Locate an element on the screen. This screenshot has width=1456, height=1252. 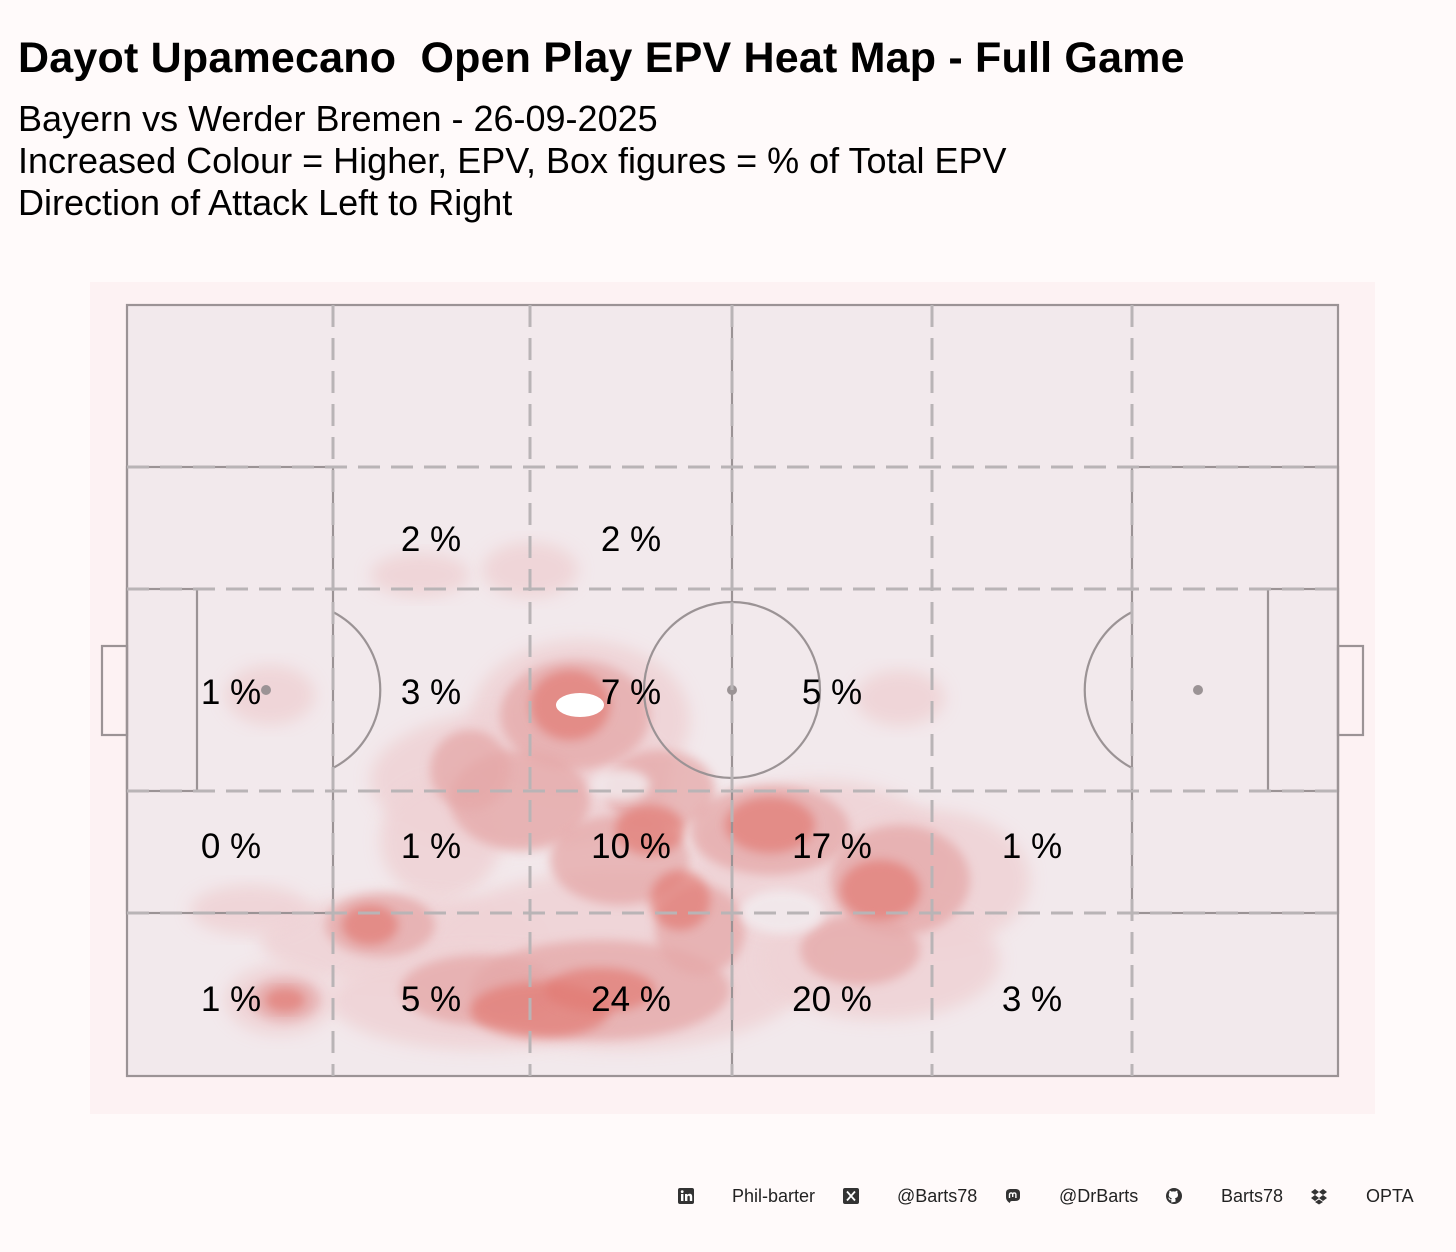
github-icon is located at coordinates (1174, 1196).